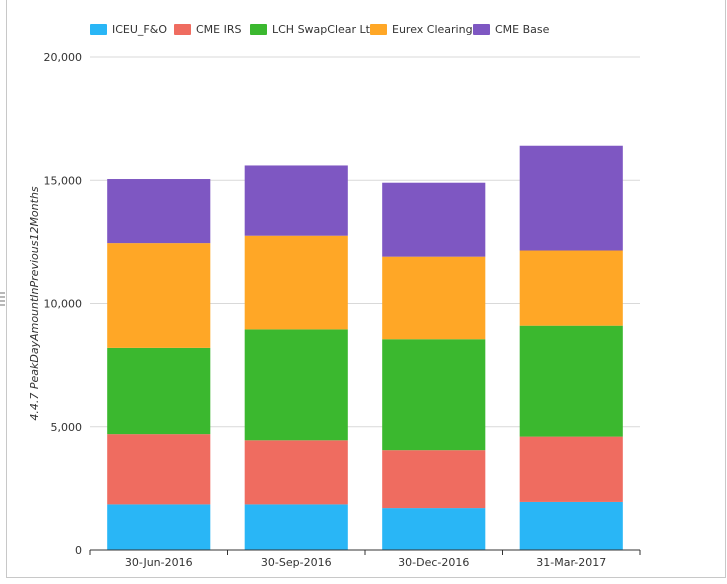 Image resolution: width=727 pixels, height=584 pixels. I want to click on y-tick-label: 0, so click(78, 550).